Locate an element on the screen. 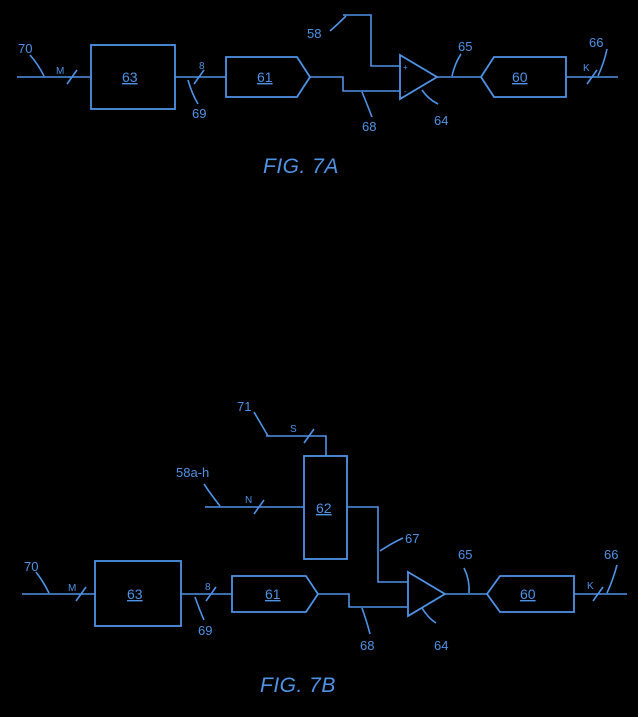  amp-minus-a: - is located at coordinates (405, 91).